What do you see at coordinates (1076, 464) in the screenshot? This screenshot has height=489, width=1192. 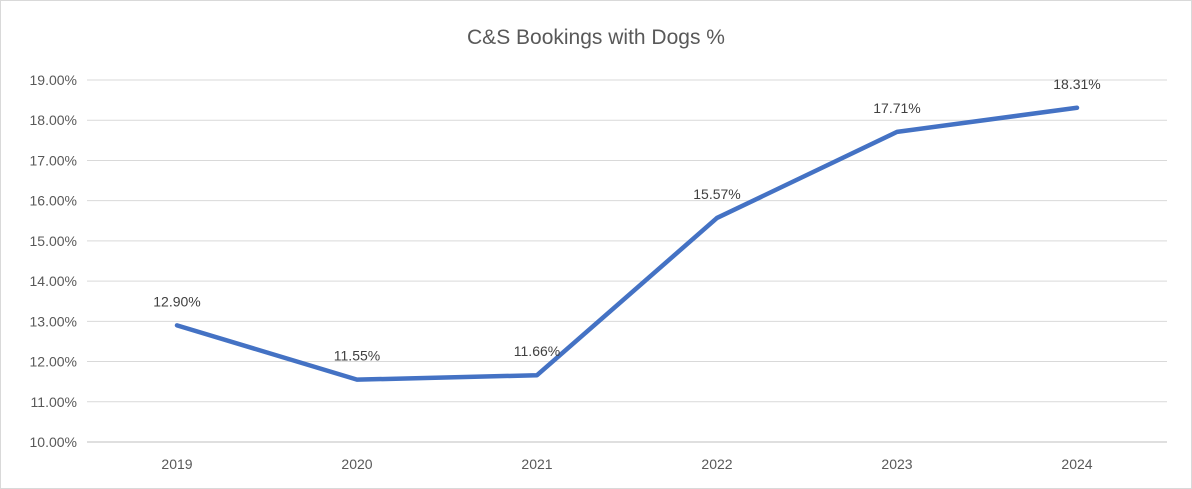 I see `x-axis-tick-label: 2024` at bounding box center [1076, 464].